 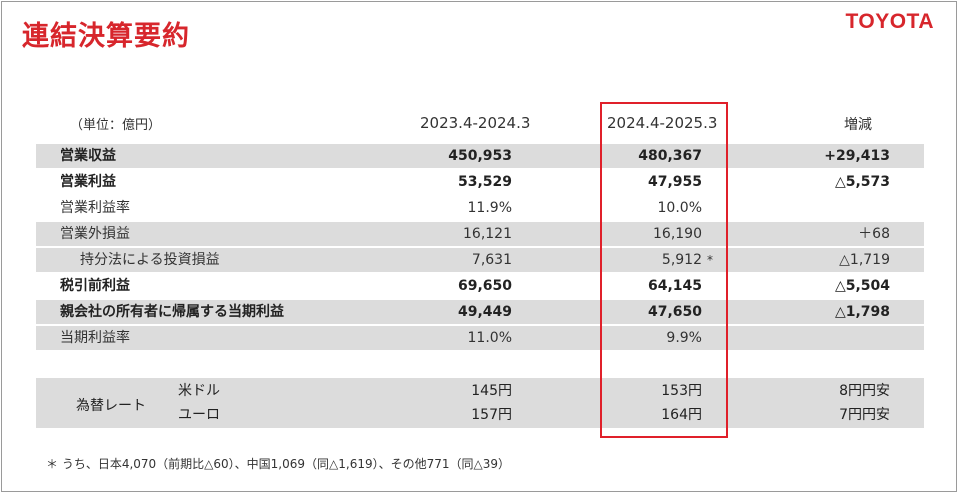 I want to click on value-curr: 480,367, so click(x=670, y=156).